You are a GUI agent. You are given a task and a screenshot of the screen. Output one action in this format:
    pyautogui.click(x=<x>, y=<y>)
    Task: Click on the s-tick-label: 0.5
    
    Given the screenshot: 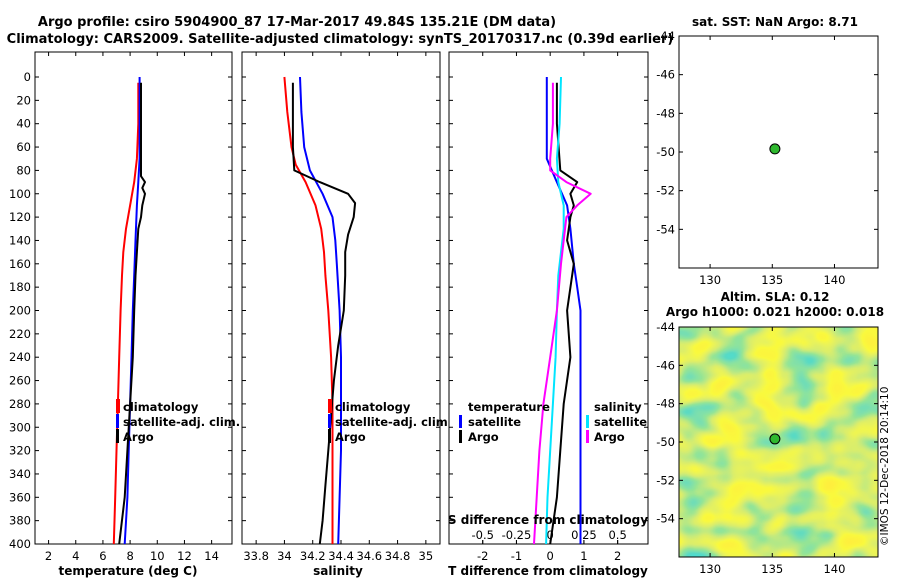 What is the action you would take?
    pyautogui.click(x=617, y=535)
    